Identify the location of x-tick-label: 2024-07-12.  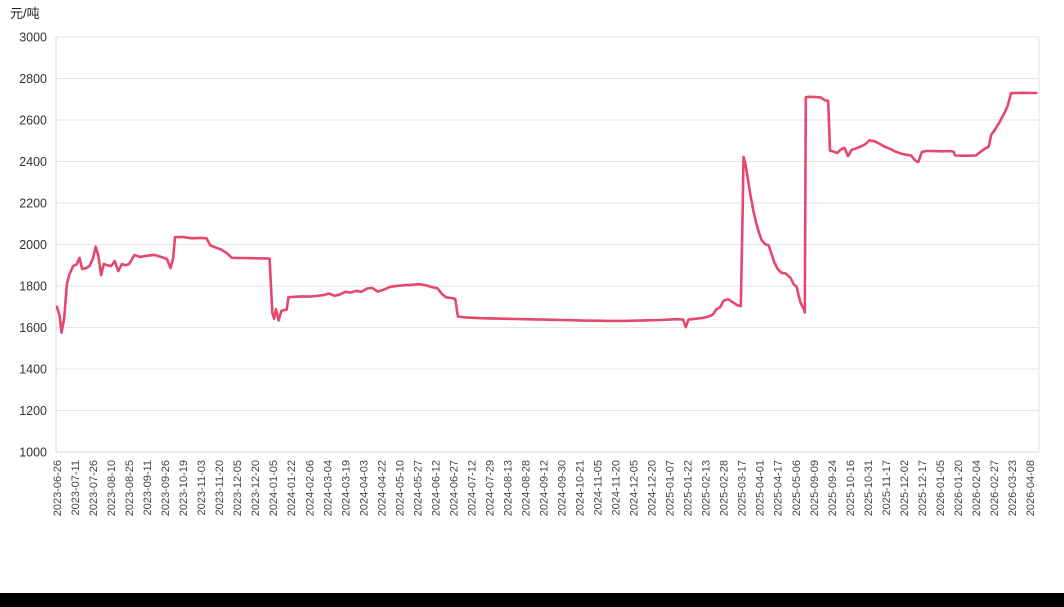
(472, 488).